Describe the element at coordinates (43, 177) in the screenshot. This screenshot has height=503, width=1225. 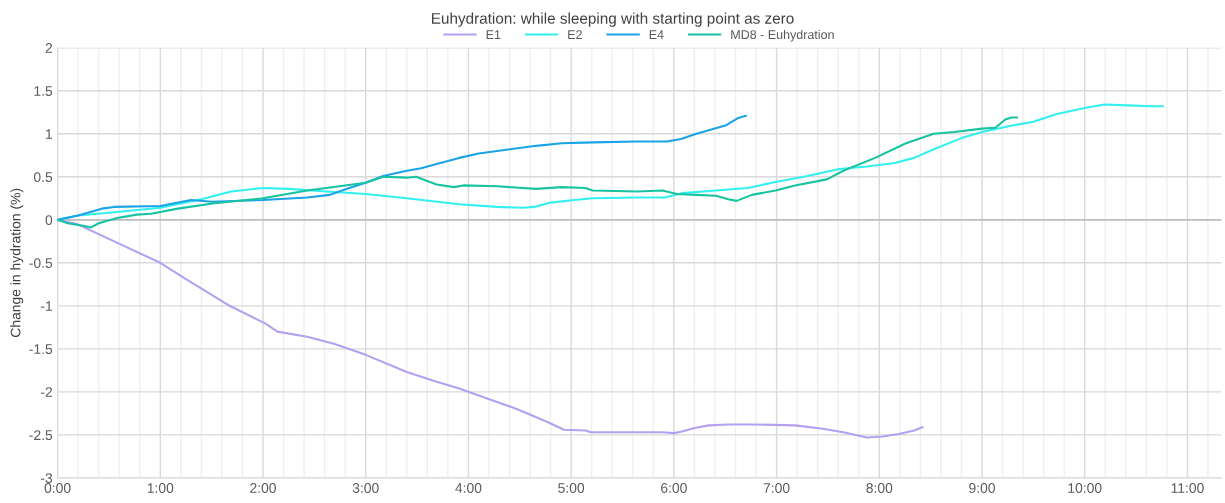
I see `y-tick-label: 0.5` at that location.